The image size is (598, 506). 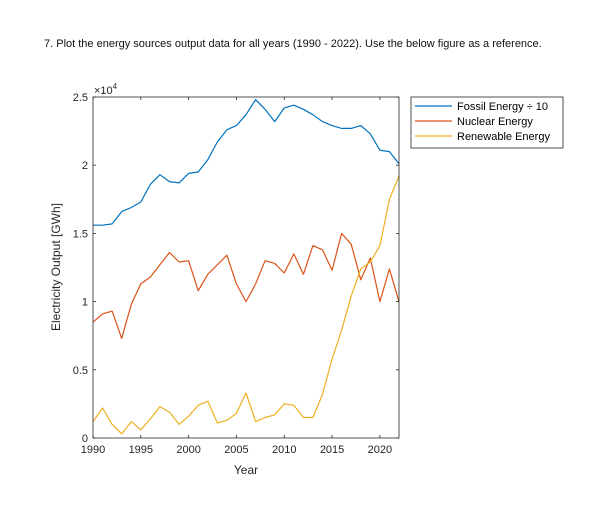 What do you see at coordinates (332, 450) in the screenshot?
I see `x-tick-label: 2015` at bounding box center [332, 450].